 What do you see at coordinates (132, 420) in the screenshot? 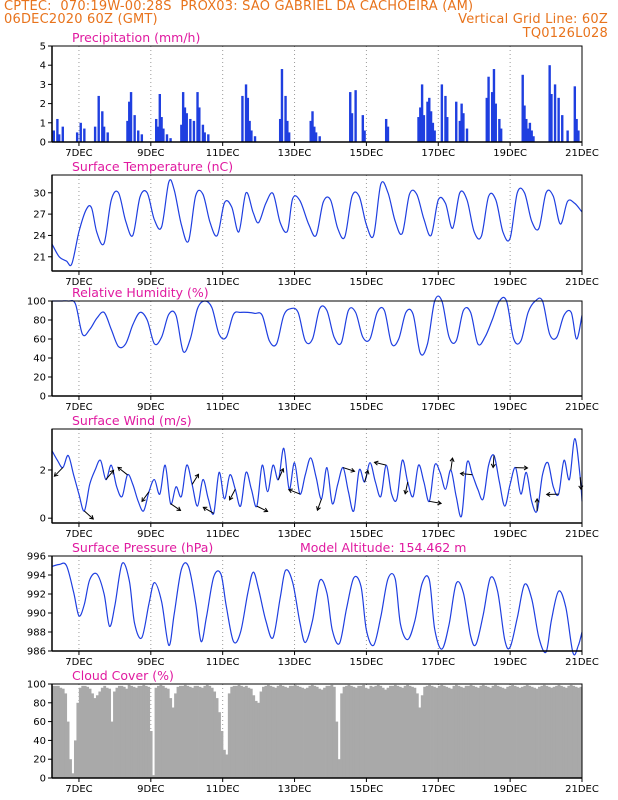
I see `wind-title: Surface Wind (m/s)` at bounding box center [132, 420].